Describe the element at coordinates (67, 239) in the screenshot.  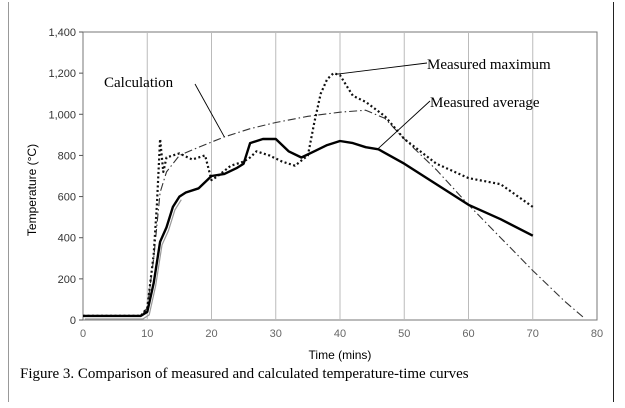
I see `y-tick-label: 400` at that location.